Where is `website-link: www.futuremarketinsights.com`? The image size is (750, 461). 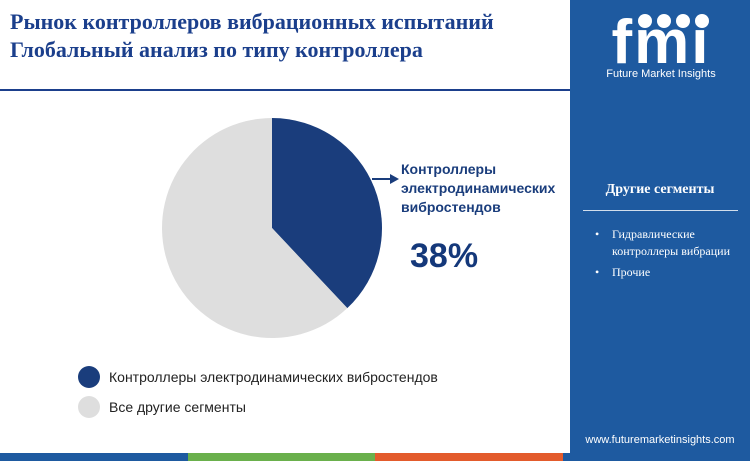
website-link: www.futuremarketinsights.com is located at coordinates (660, 440).